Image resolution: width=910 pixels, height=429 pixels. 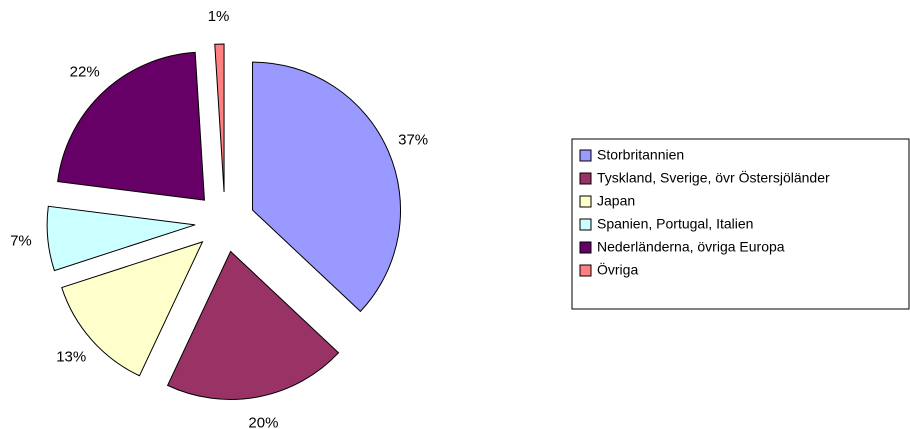 I want to click on legend-box, so click(x=740, y=224).